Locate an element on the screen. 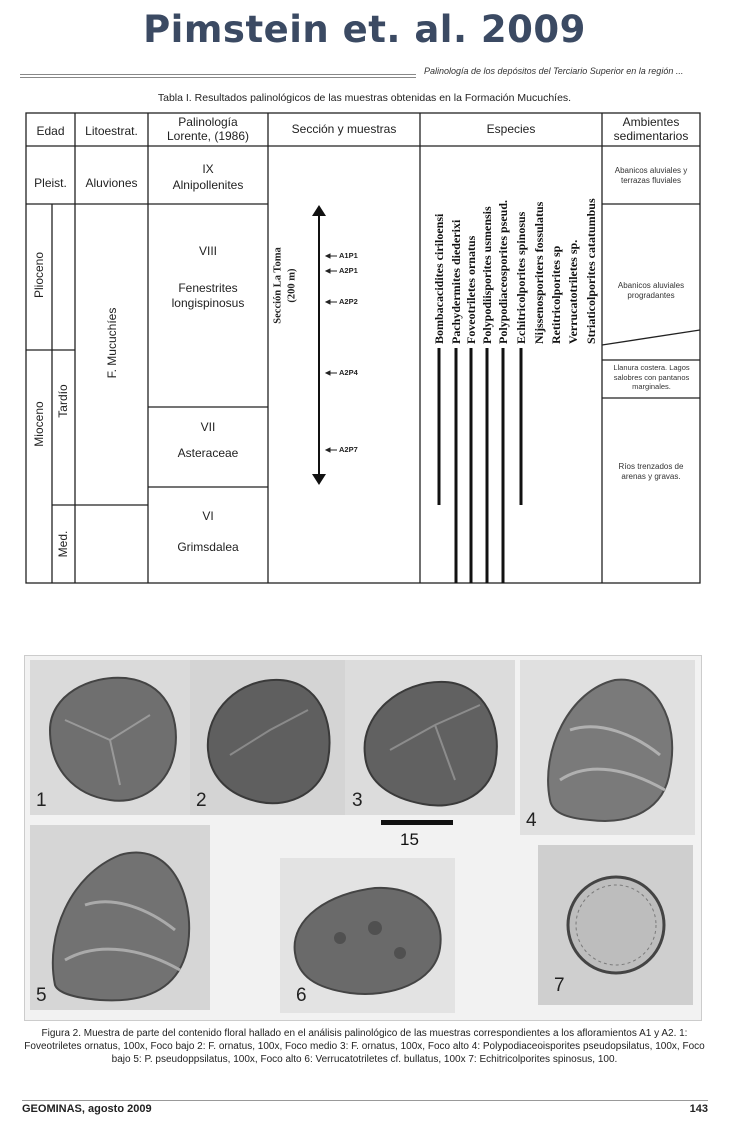  header-especies: Especies is located at coordinates (511, 129).